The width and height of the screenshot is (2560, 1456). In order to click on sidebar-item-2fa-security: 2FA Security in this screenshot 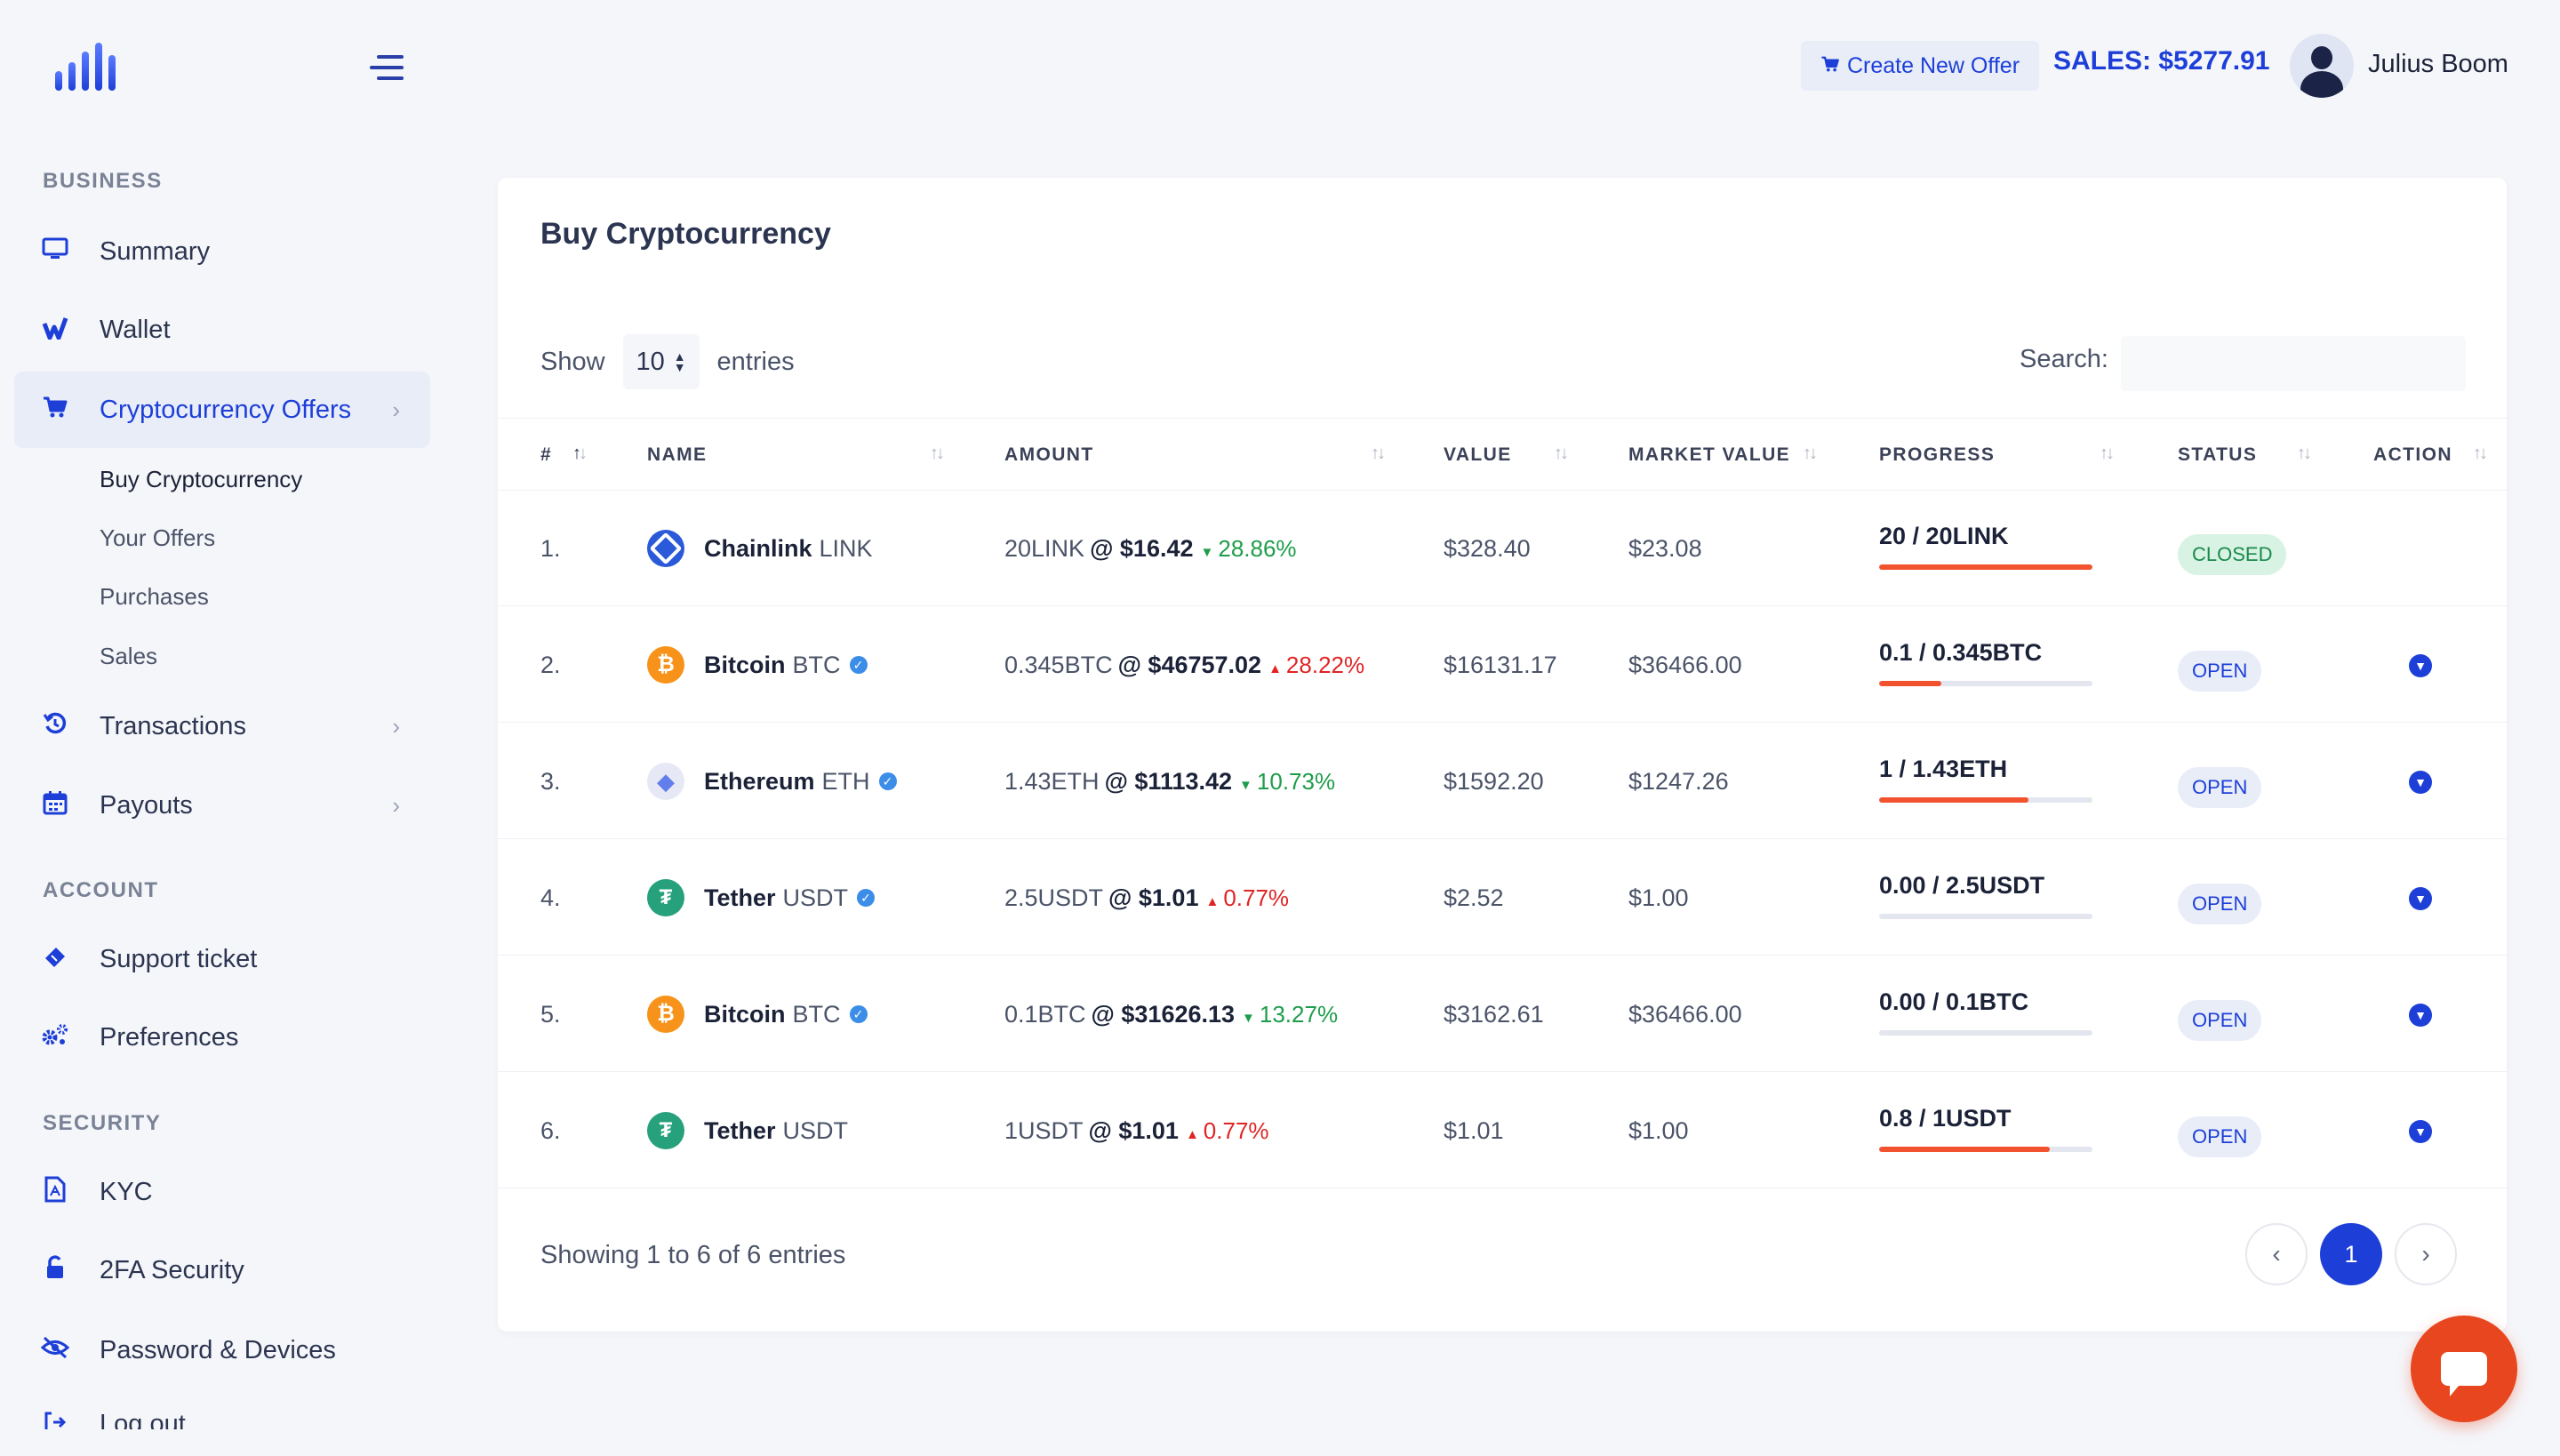, I will do `click(222, 1270)`.